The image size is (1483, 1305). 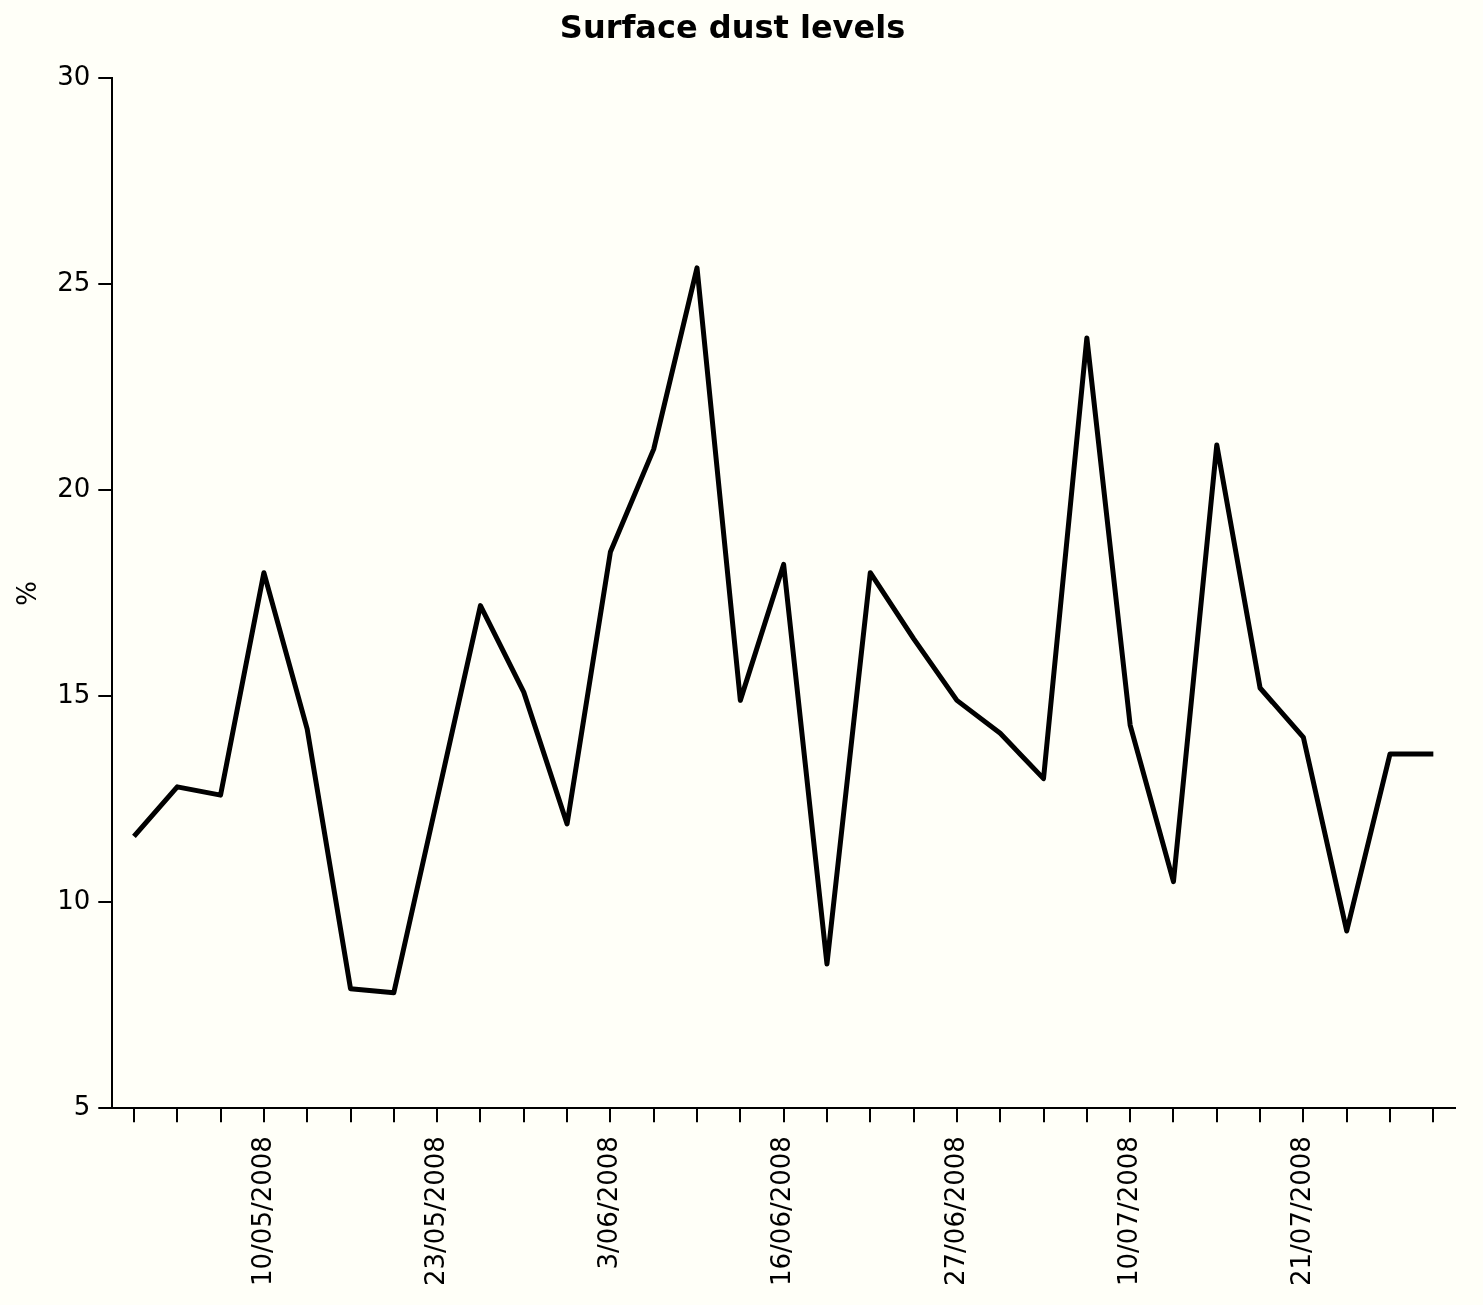 What do you see at coordinates (261, 1211) in the screenshot?
I see `x-tick-label: 10/05/2008` at bounding box center [261, 1211].